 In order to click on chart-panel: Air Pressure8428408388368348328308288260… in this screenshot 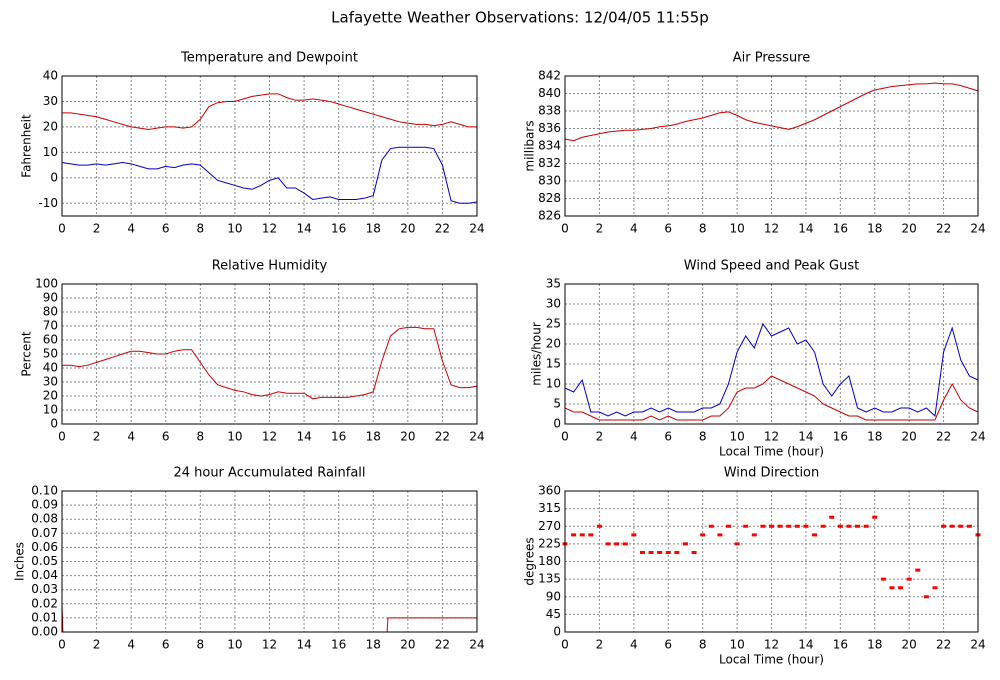, I will do `click(754, 143)`.